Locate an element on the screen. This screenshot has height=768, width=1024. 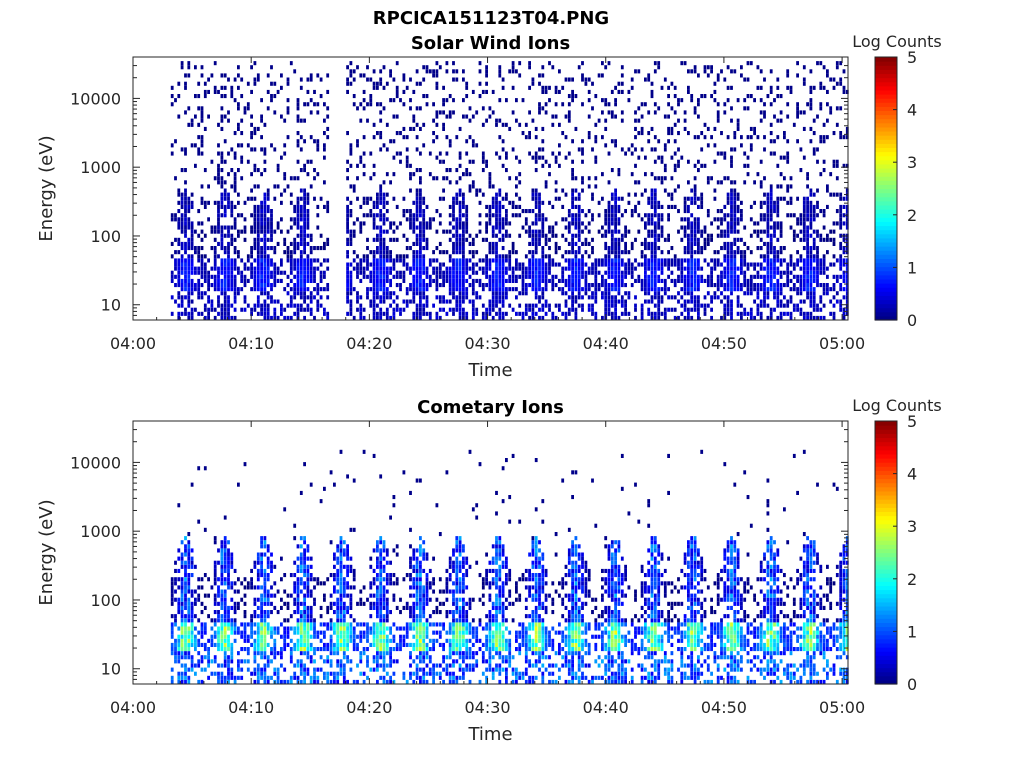
colorbar-segment is located at coordinates (886, 141).